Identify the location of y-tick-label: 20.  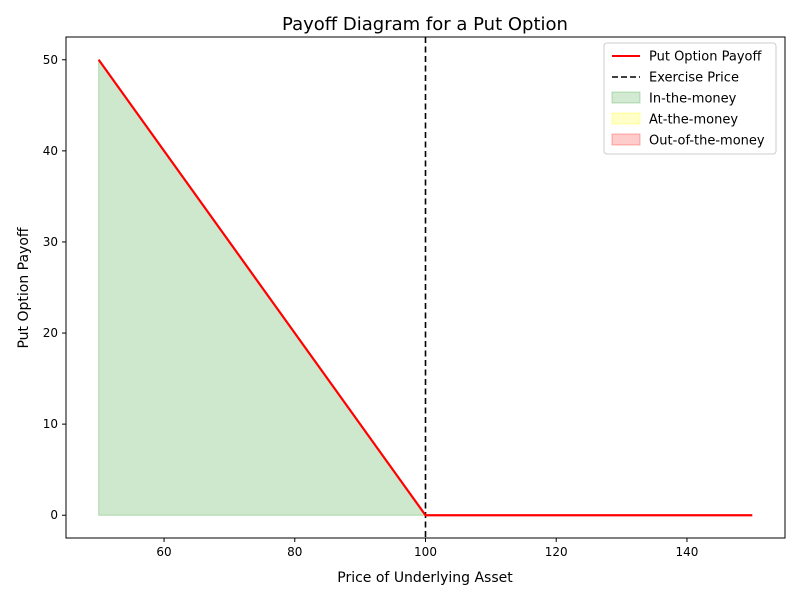
(50, 333).